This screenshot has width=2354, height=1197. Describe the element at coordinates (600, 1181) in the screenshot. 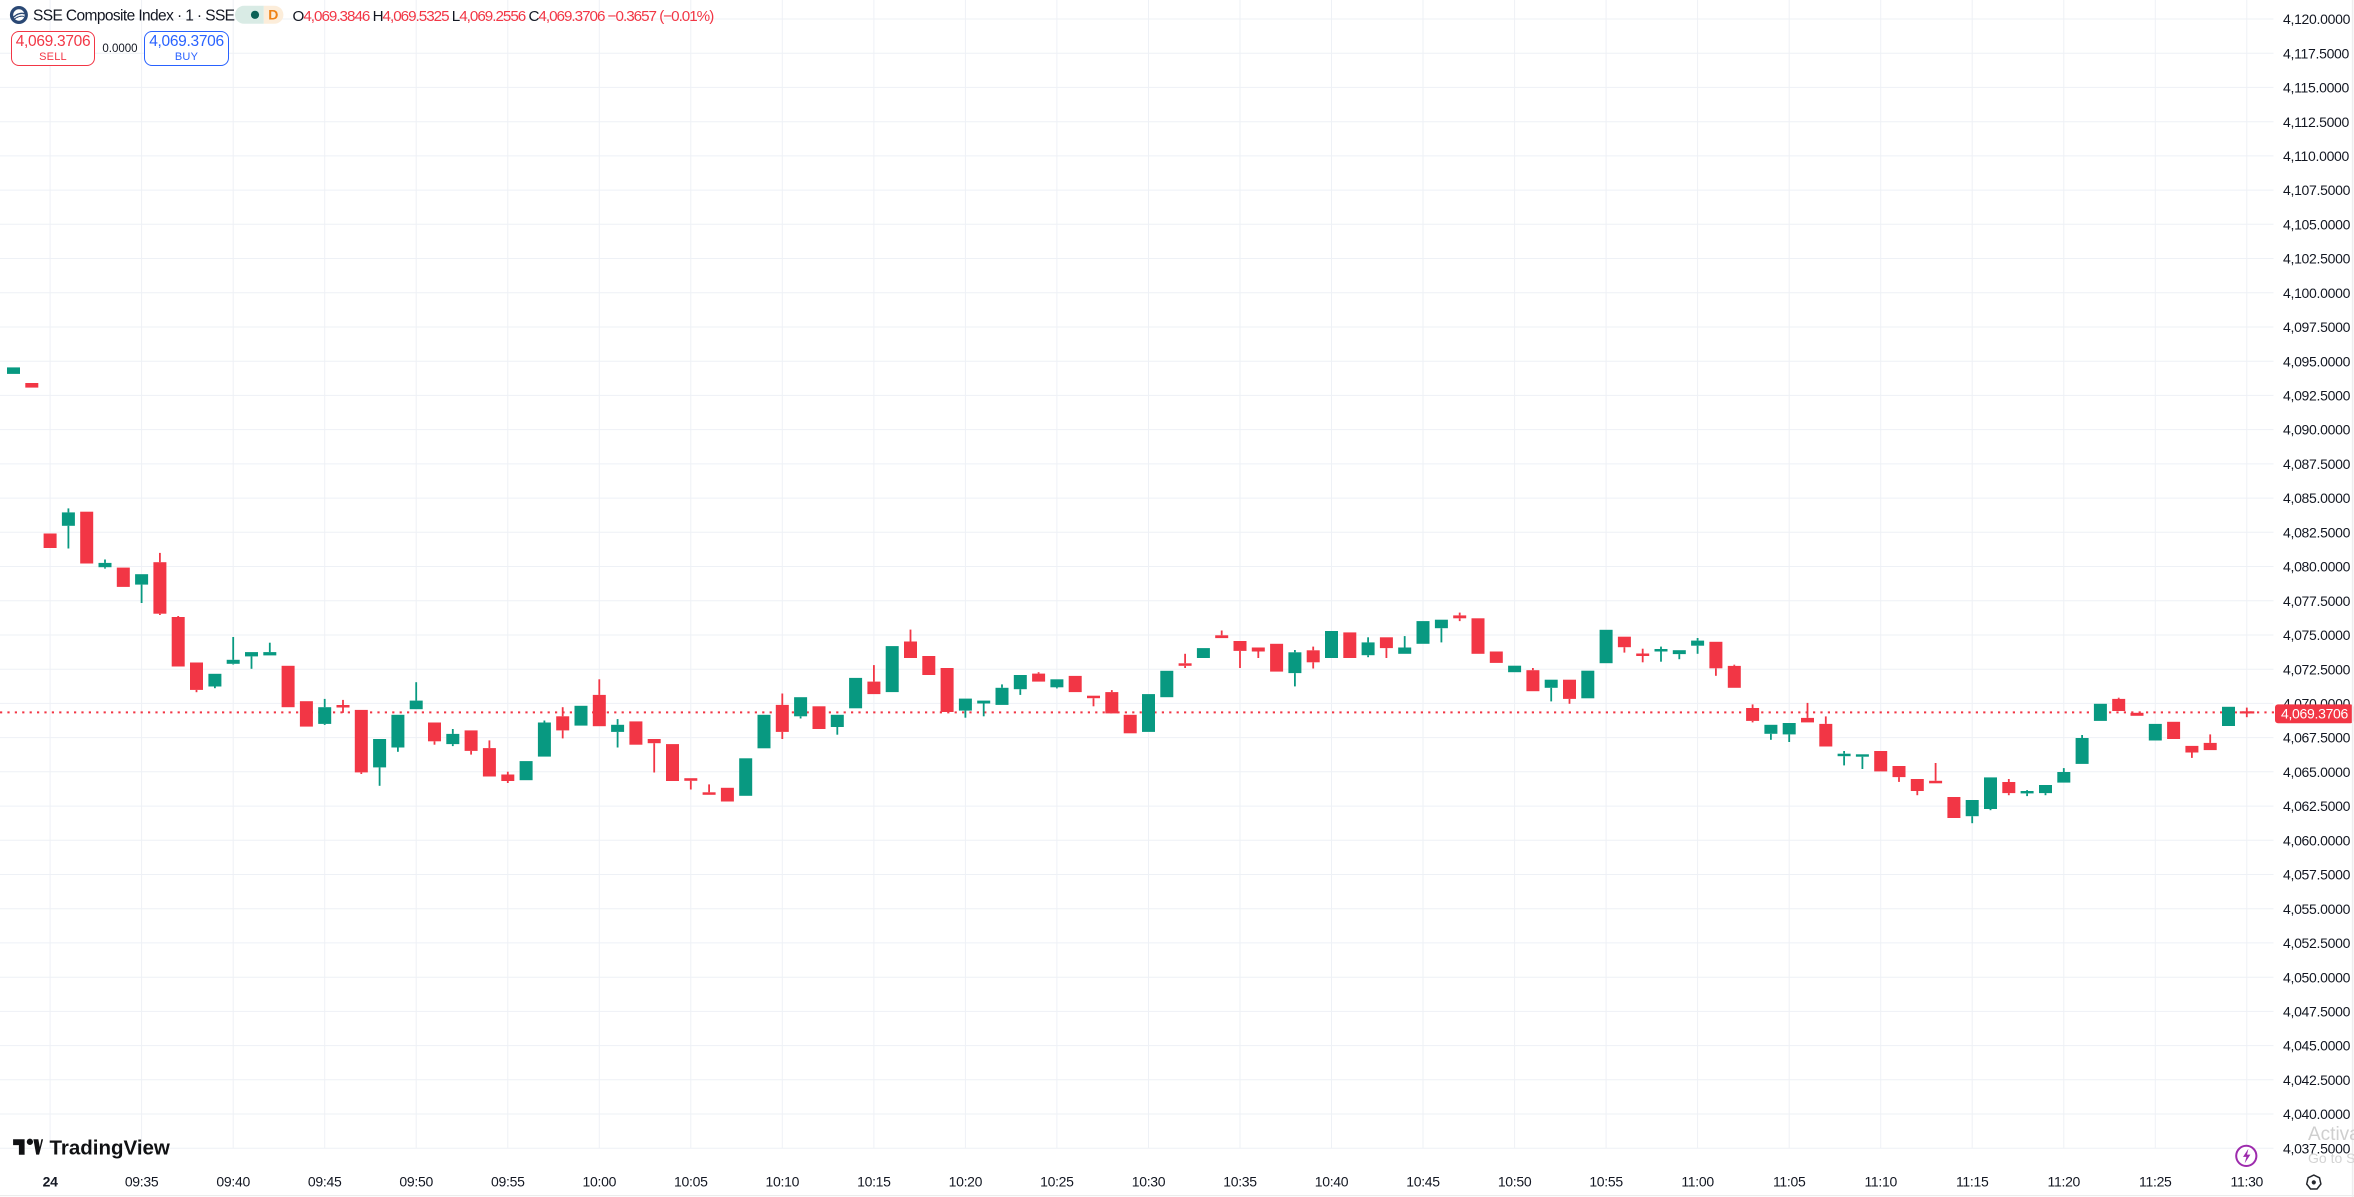

I see `svg-text: 10:00` at that location.